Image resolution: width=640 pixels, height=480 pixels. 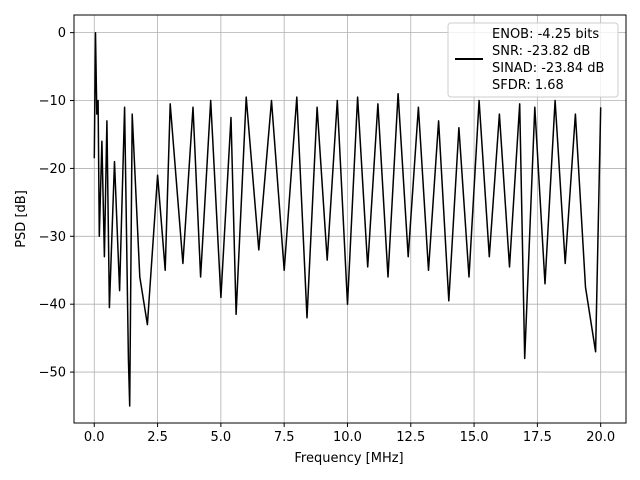 I want to click on y-tick-label: −30, so click(x=52, y=237).